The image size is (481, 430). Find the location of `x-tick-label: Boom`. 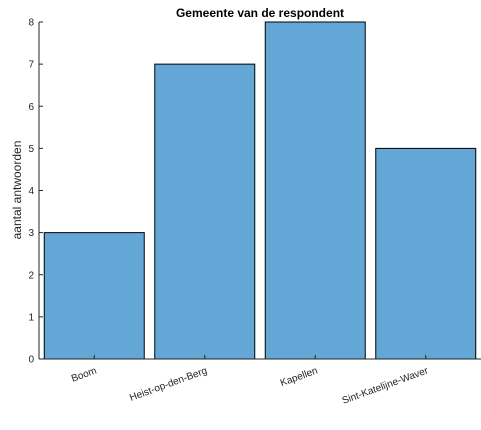

x-tick-label: Boom is located at coordinates (84, 374).